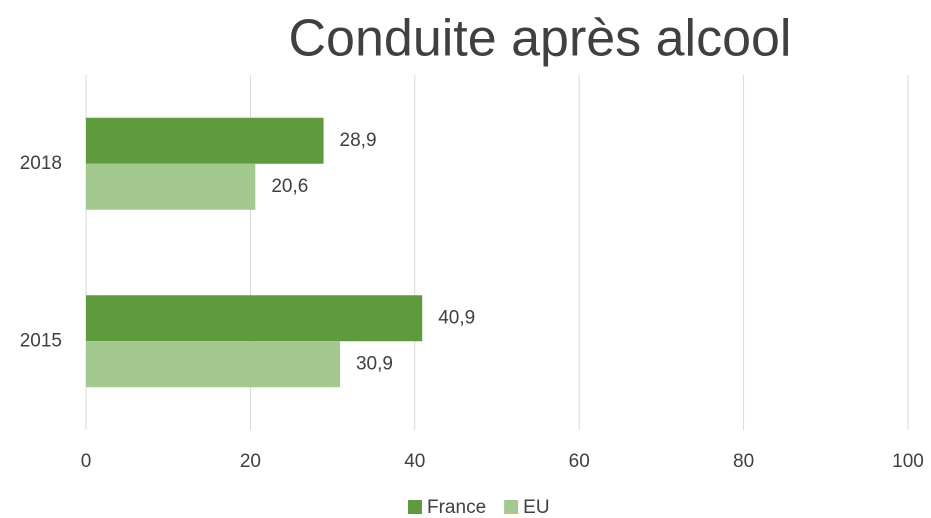  I want to click on data-label: 28,9, so click(358, 140).